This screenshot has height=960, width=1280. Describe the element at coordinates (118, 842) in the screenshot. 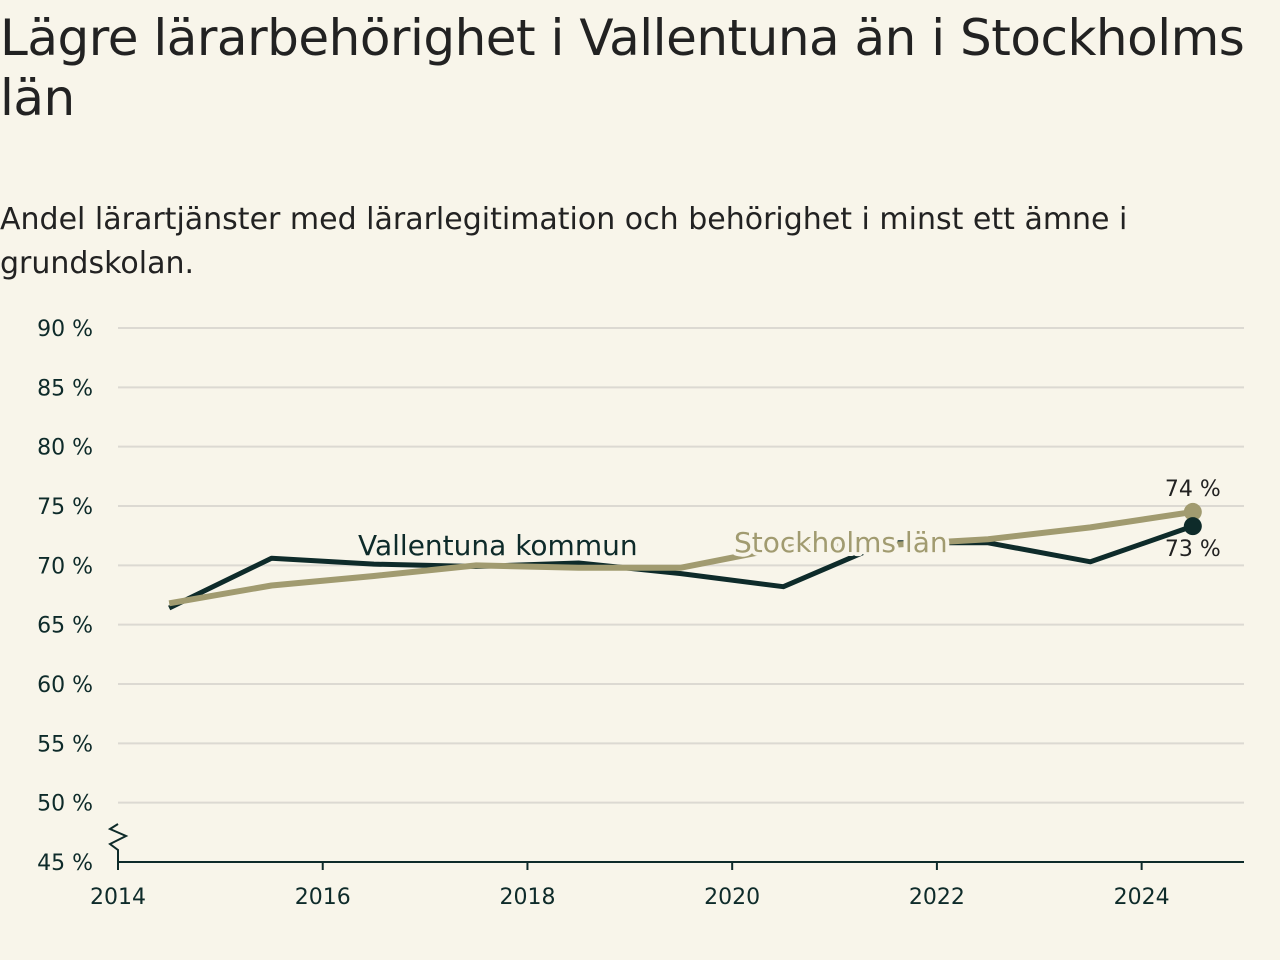

I see `axis-break-mark` at that location.